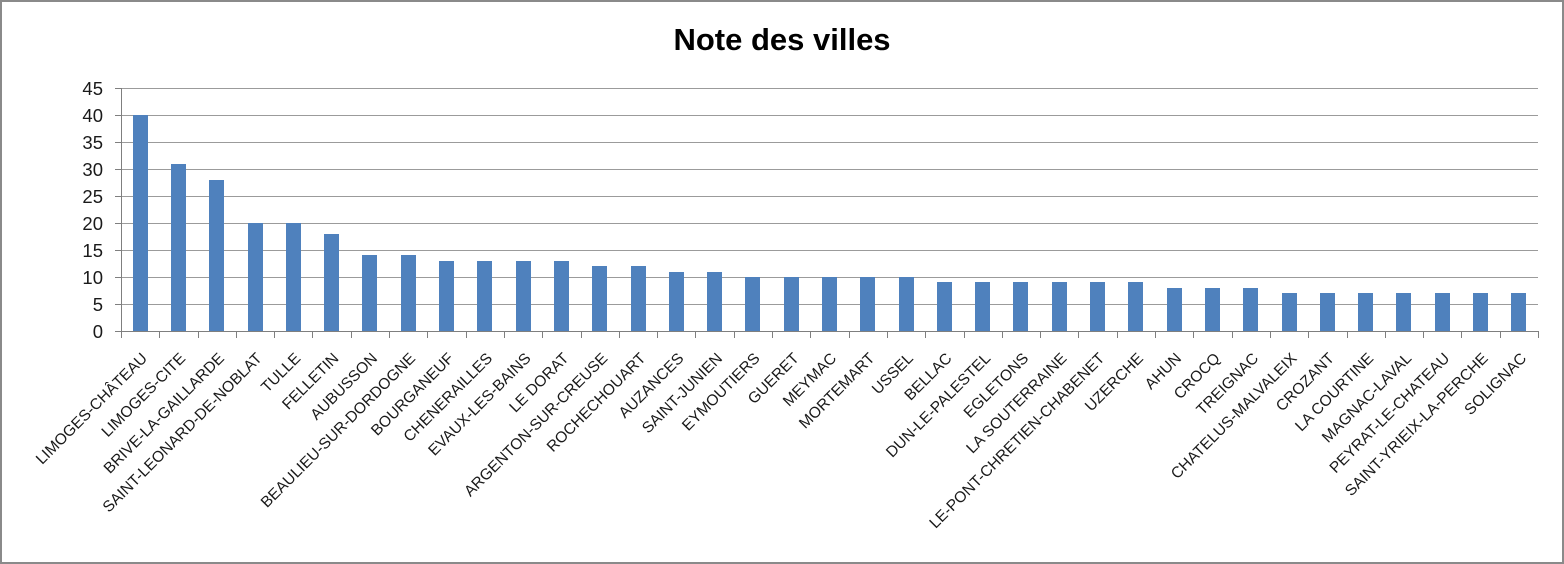 The height and width of the screenshot is (564, 1564). Describe the element at coordinates (97, 331) in the screenshot. I see `y-axis-tick-label: 0` at that location.